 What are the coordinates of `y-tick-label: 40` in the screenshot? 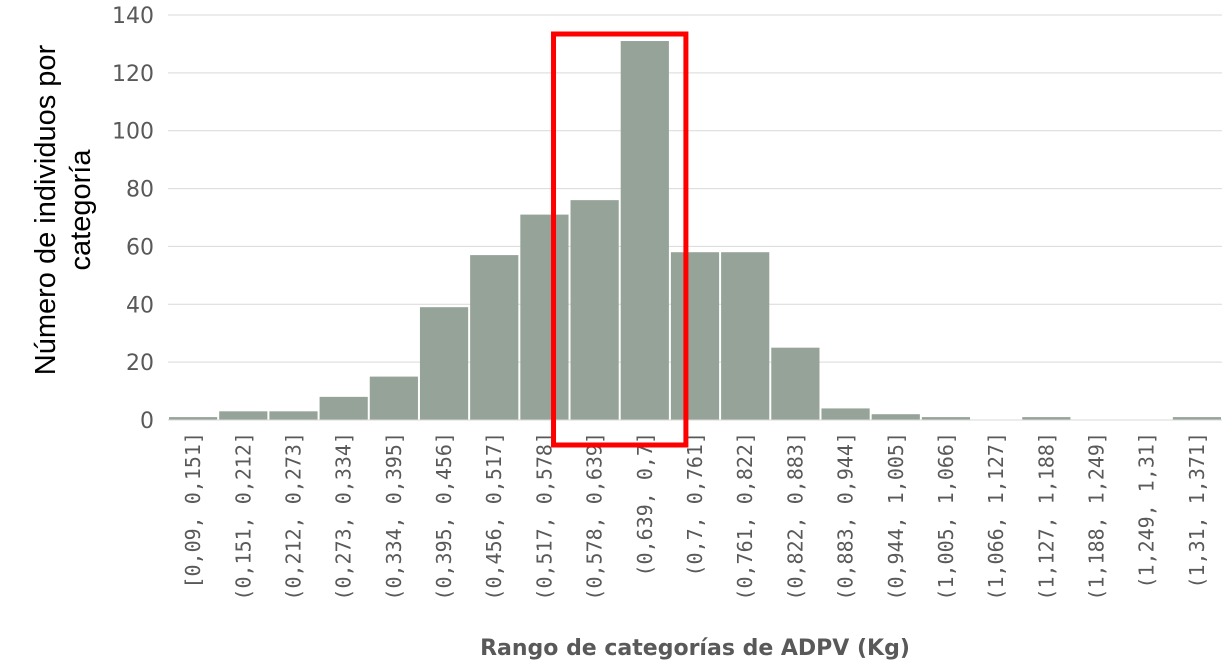 It's located at (140, 305).